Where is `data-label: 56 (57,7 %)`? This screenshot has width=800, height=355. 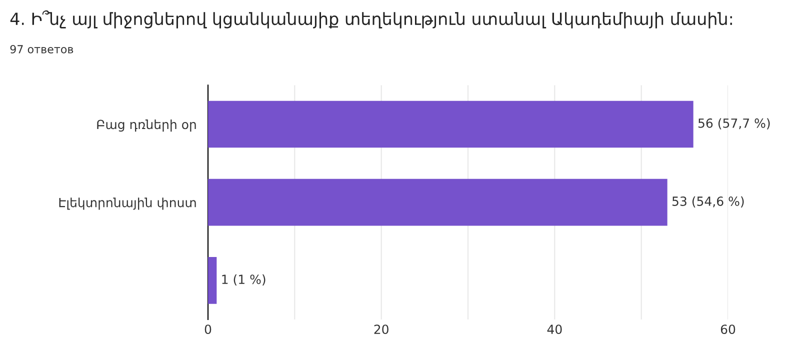 data-label: 56 (57,7 %) is located at coordinates (734, 124).